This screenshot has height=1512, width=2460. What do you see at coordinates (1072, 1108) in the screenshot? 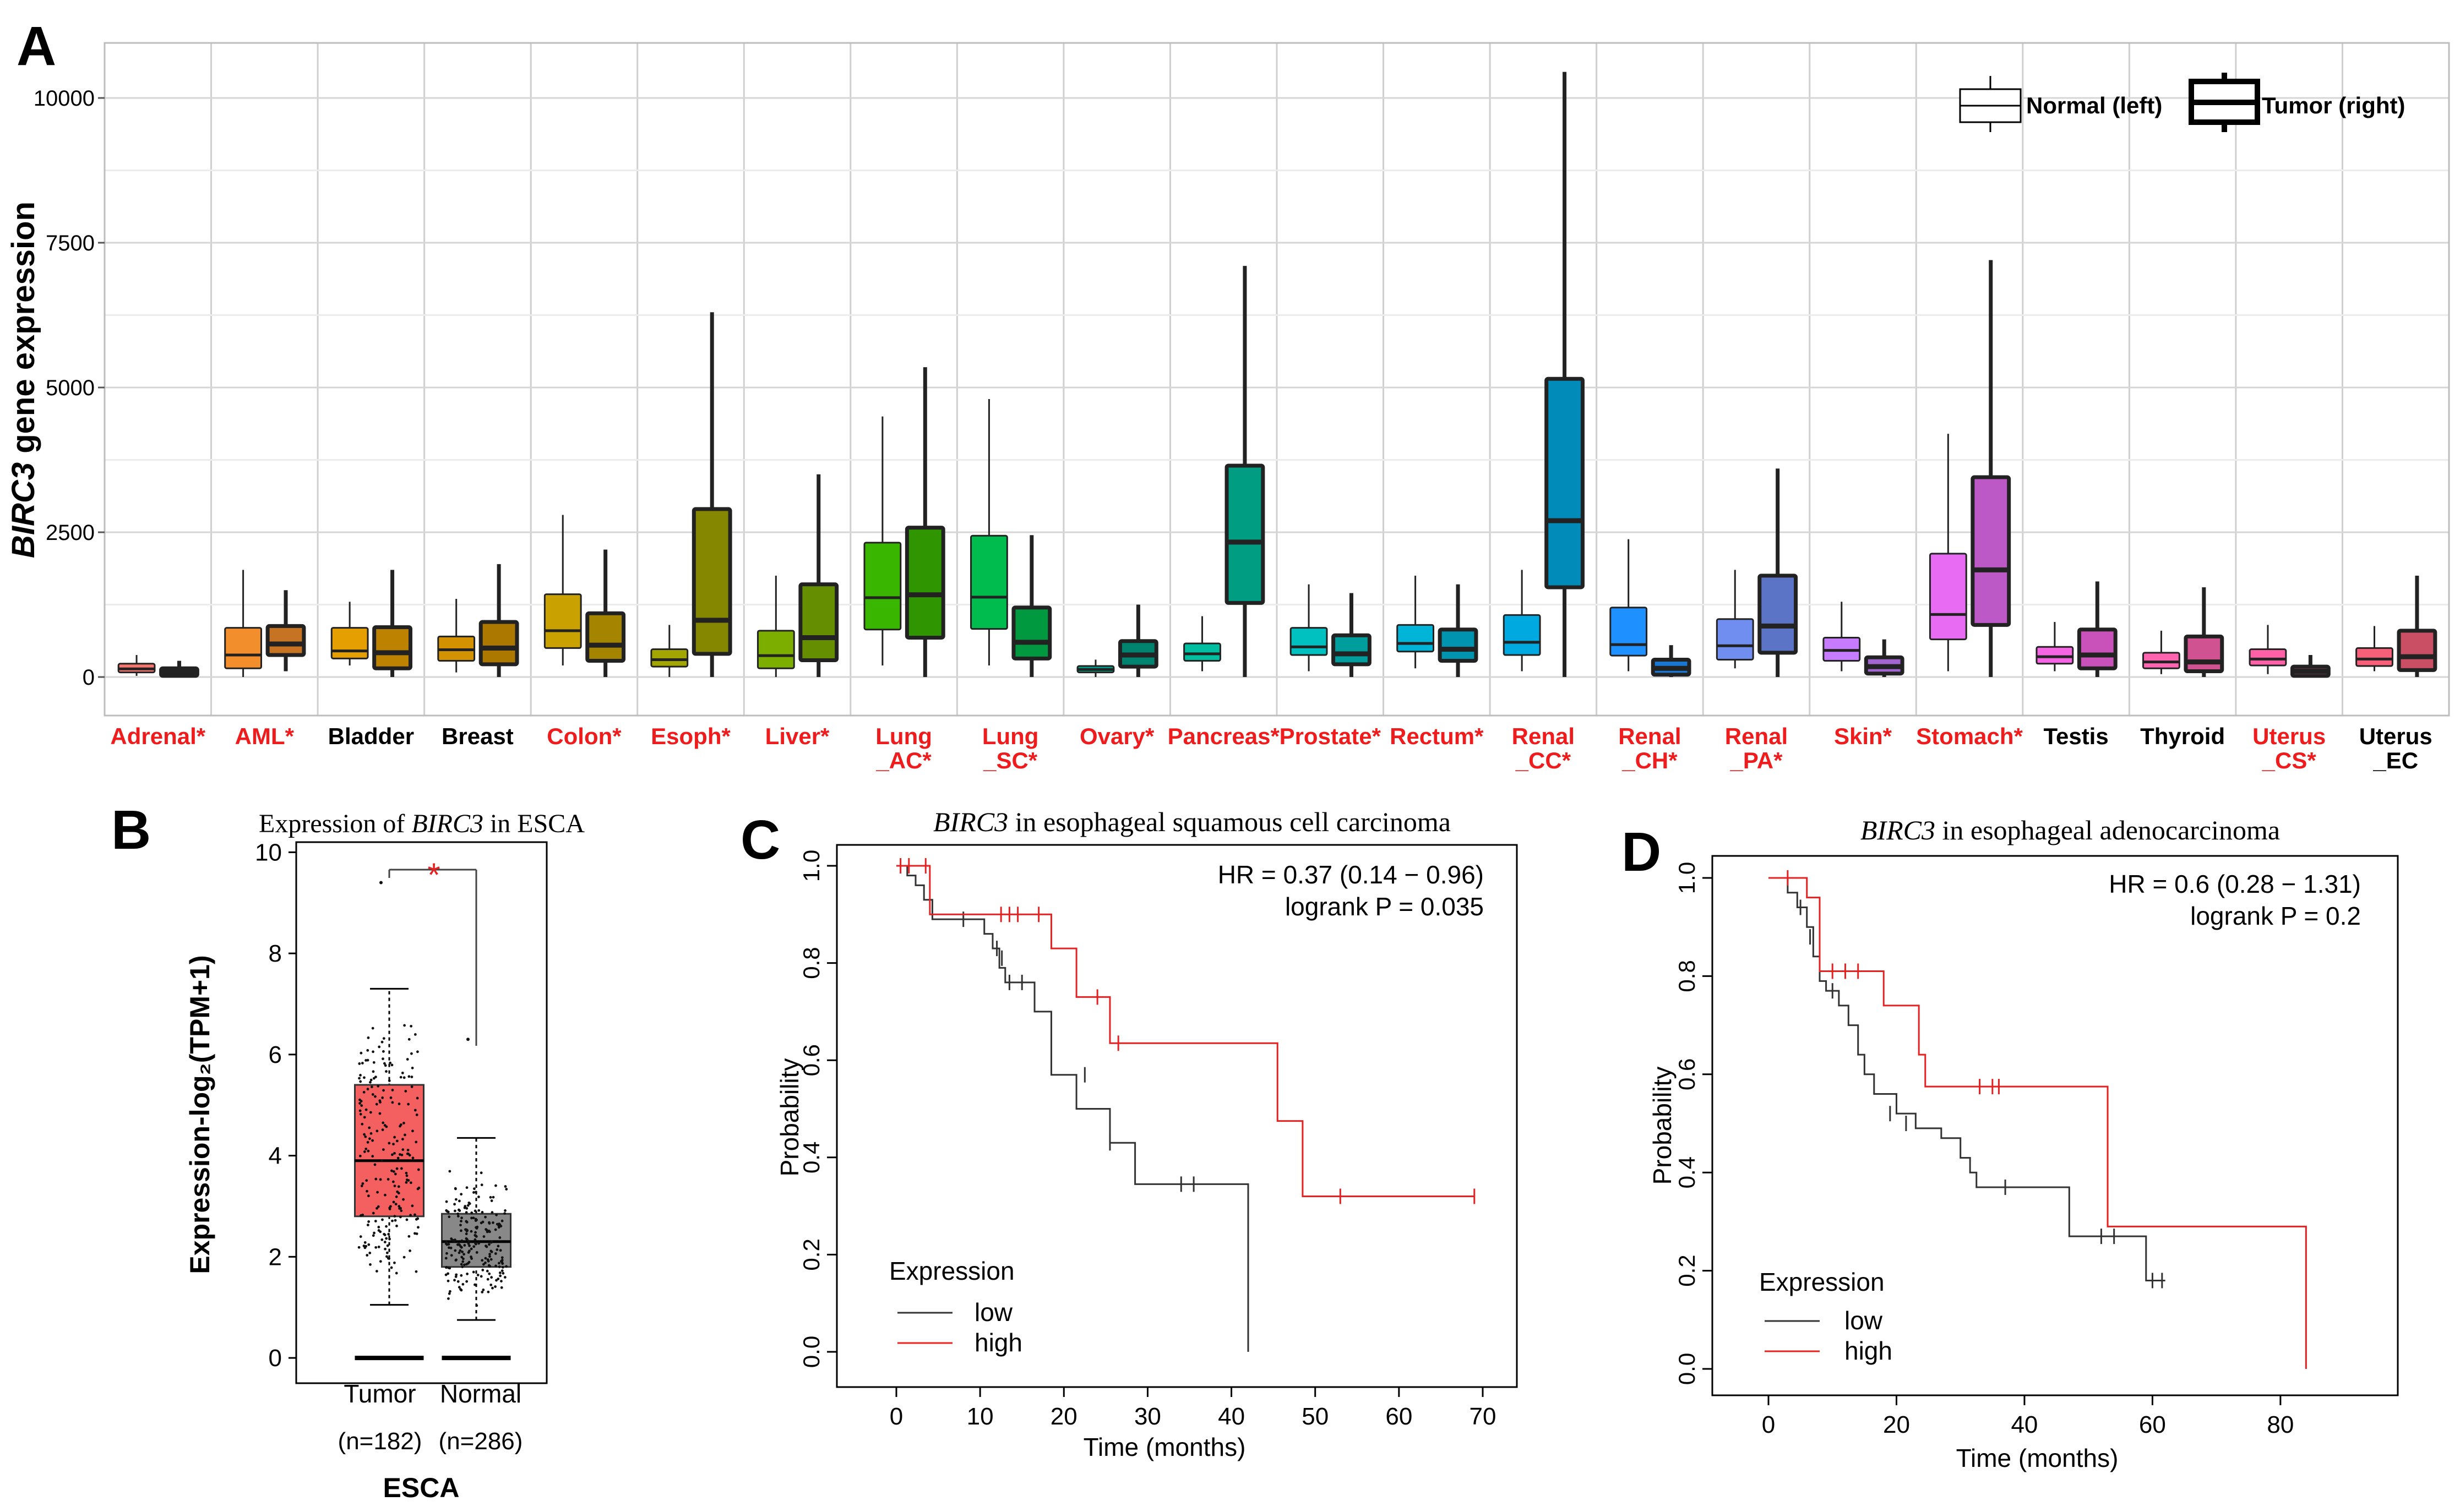
I see `km-curve-low` at bounding box center [1072, 1108].